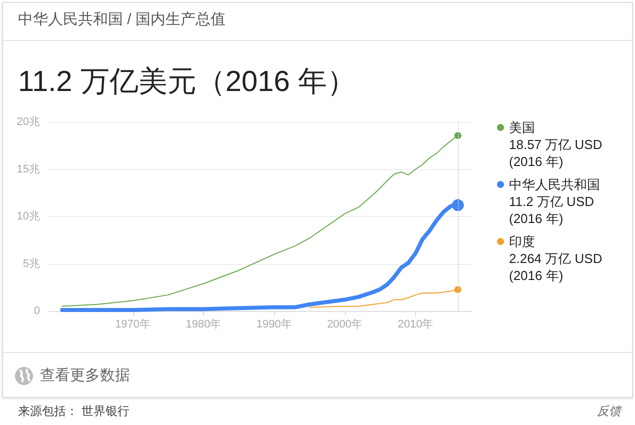  What do you see at coordinates (555, 144) in the screenshot?
I see `text: 18.57 万亿 USD` at bounding box center [555, 144].